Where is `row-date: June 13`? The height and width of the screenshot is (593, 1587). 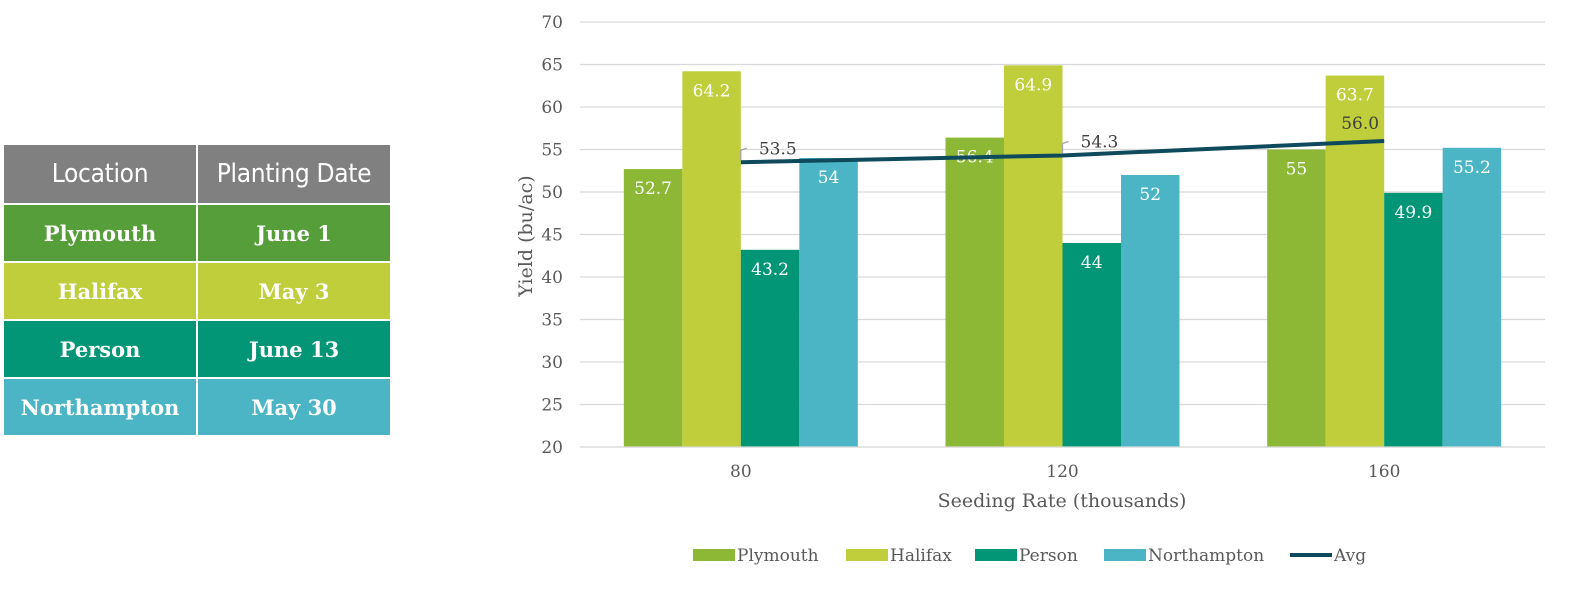
row-date: June 13 is located at coordinates (294, 349).